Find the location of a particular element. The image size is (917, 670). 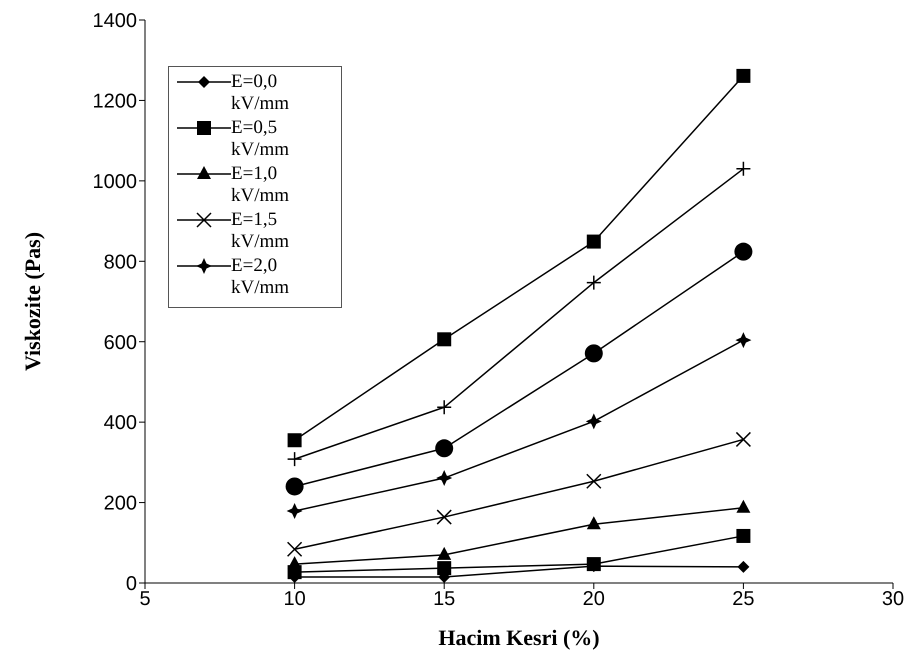

y-tick-label: 800 is located at coordinates (120, 262).